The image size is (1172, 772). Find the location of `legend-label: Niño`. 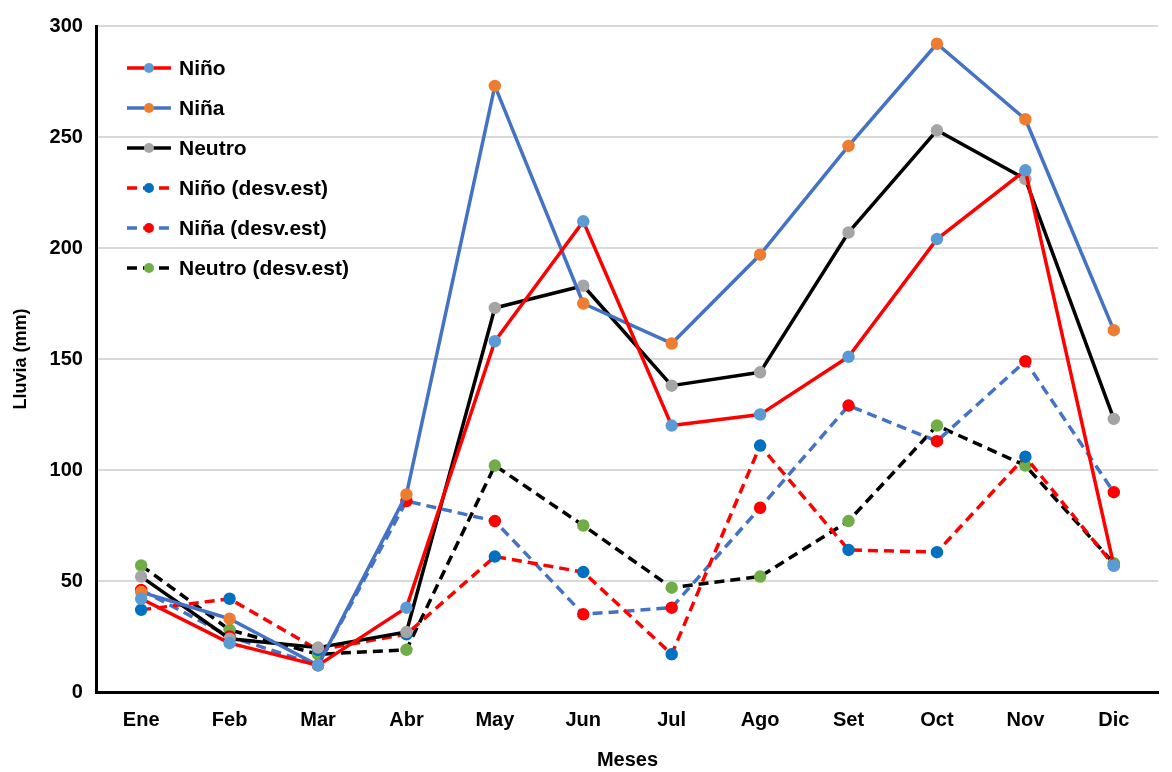

legend-label: Niño is located at coordinates (202, 67).